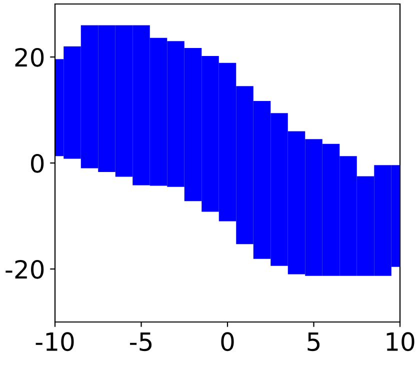 The height and width of the screenshot is (366, 417). I want to click on y-tick-label: -20, so click(25, 269).